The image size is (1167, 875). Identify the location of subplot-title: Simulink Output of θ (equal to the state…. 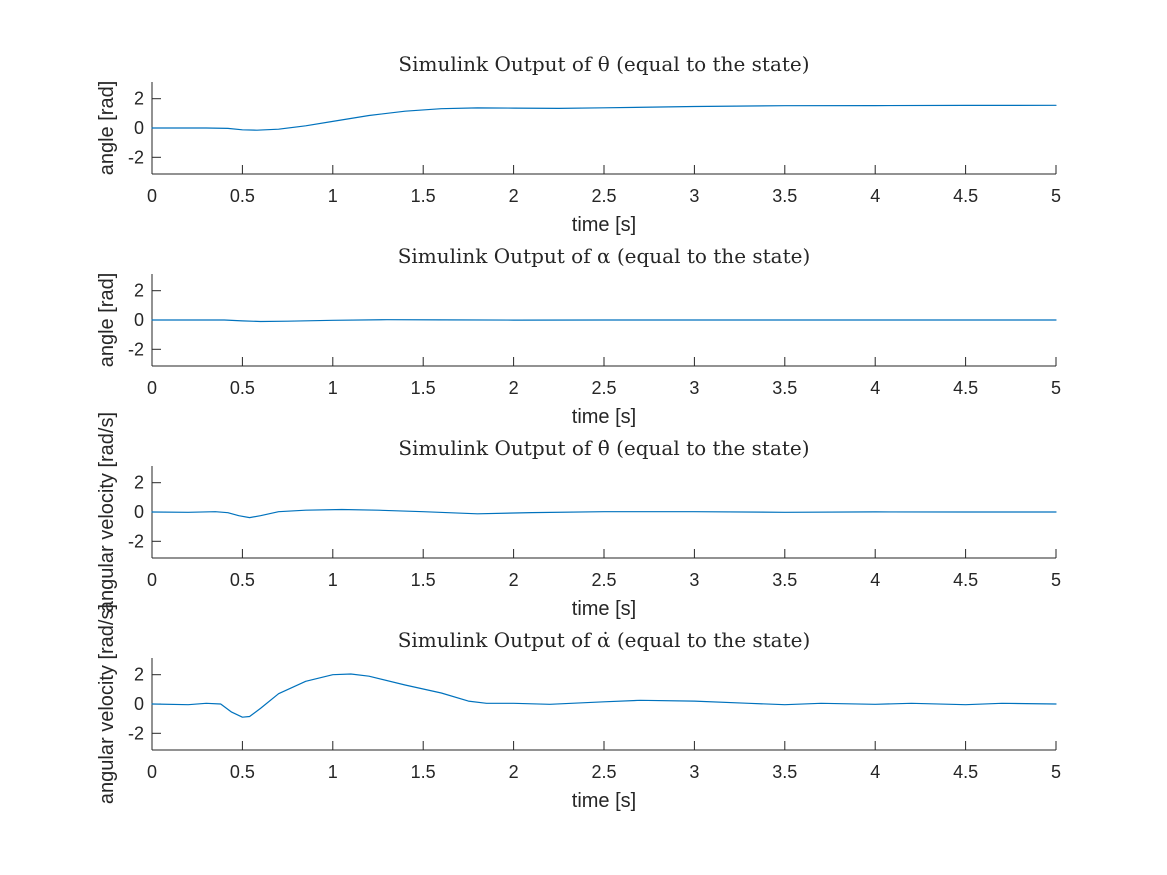
(603, 64).